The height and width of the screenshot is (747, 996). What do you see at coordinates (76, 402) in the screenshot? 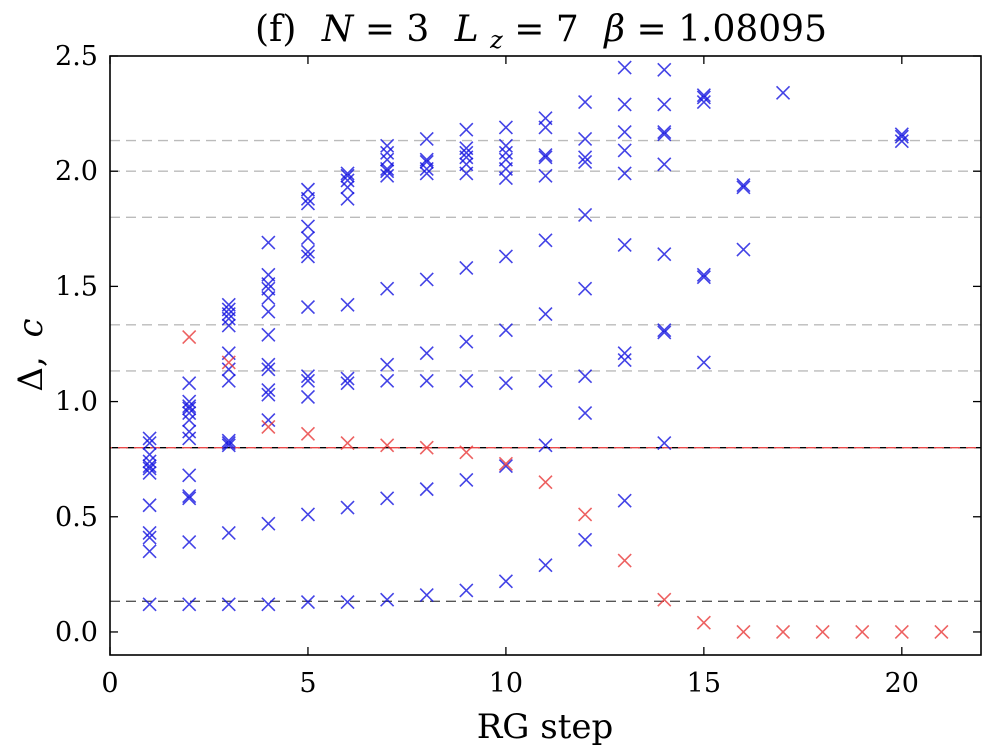
I see `y-tick-label: 1.0` at bounding box center [76, 402].